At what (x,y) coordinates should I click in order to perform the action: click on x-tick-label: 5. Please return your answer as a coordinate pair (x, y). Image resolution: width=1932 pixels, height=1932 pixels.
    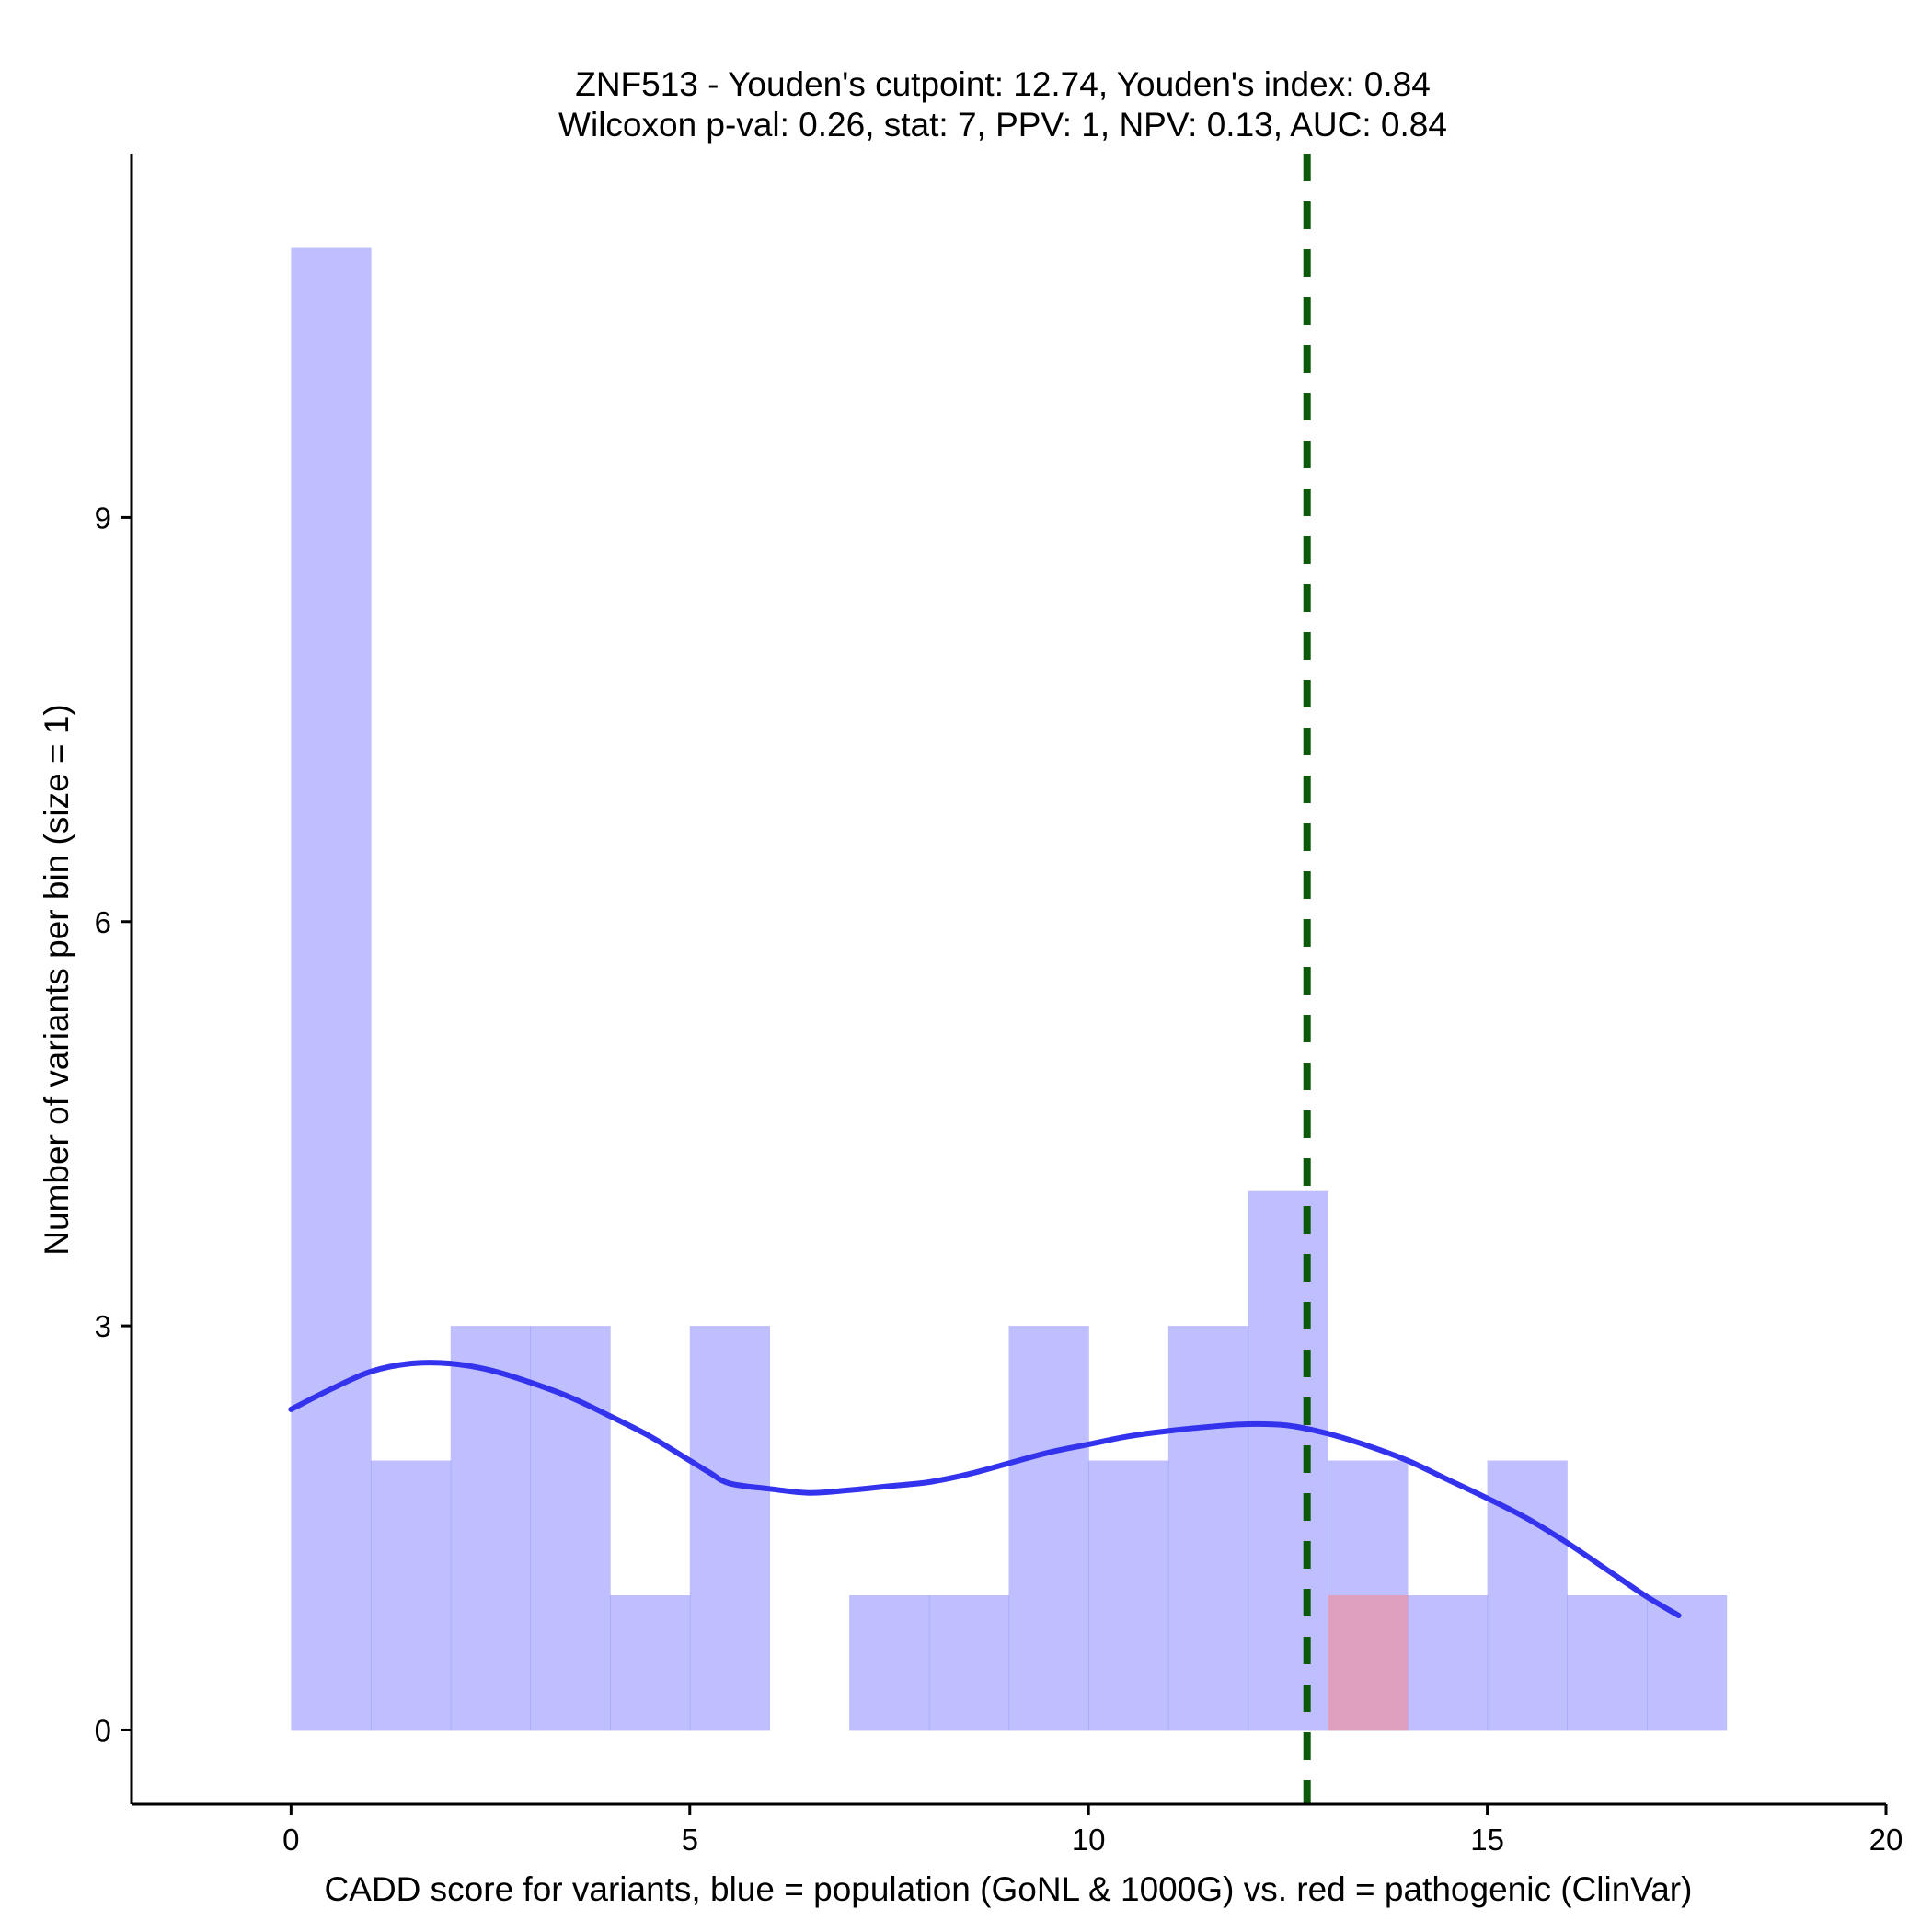
    Looking at the image, I should click on (690, 1840).